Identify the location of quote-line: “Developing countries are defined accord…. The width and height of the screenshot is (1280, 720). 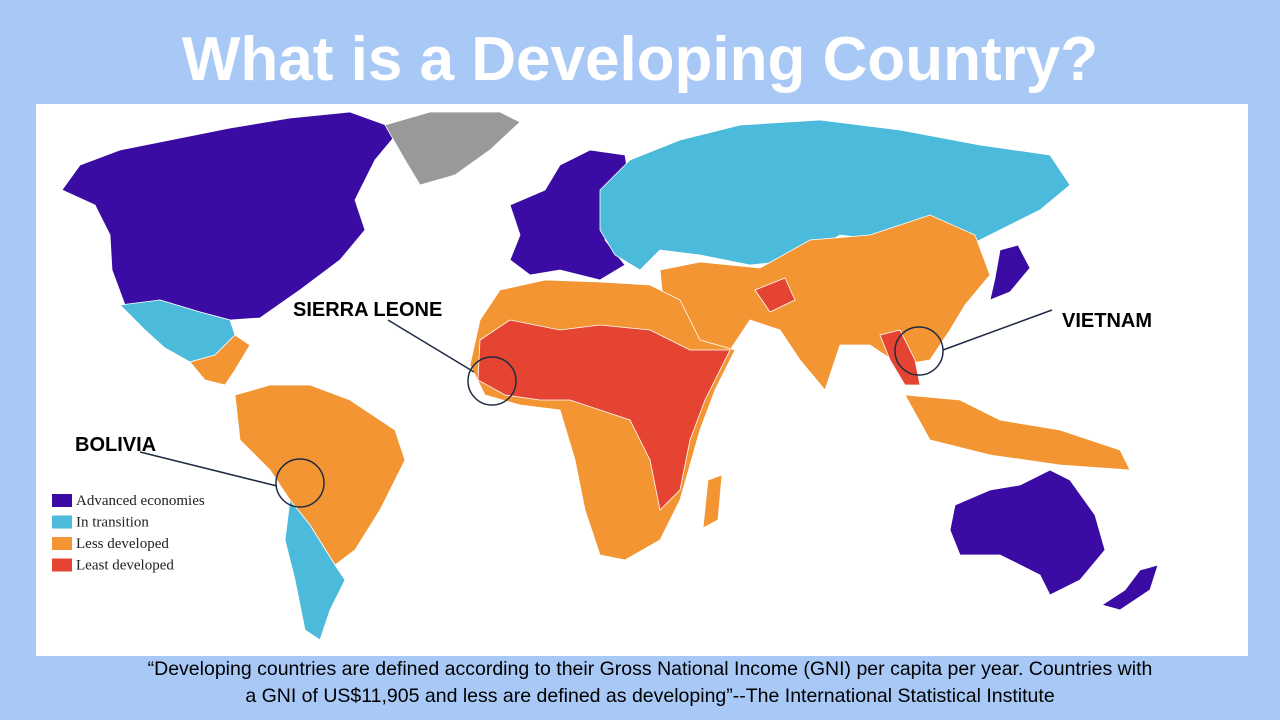
(650, 669).